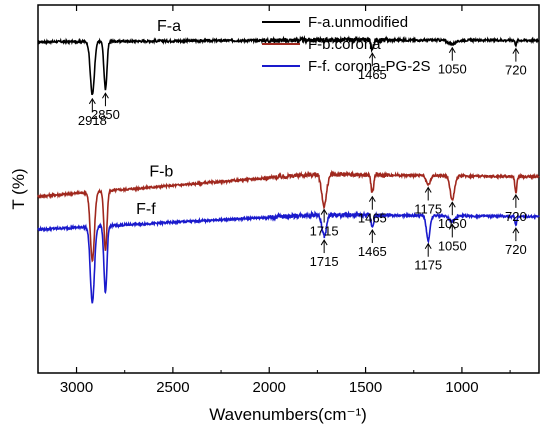 The image size is (550, 438). I want to click on x-tick-label: 2500, so click(172, 387).